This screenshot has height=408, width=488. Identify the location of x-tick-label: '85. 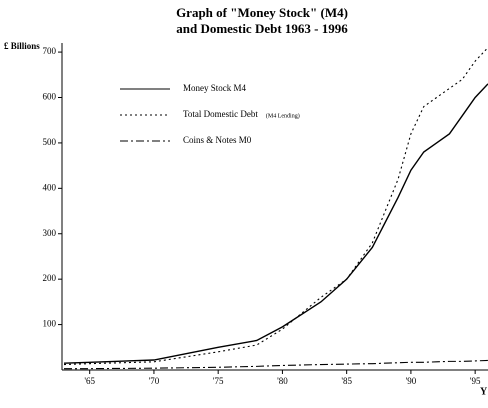
(346, 381).